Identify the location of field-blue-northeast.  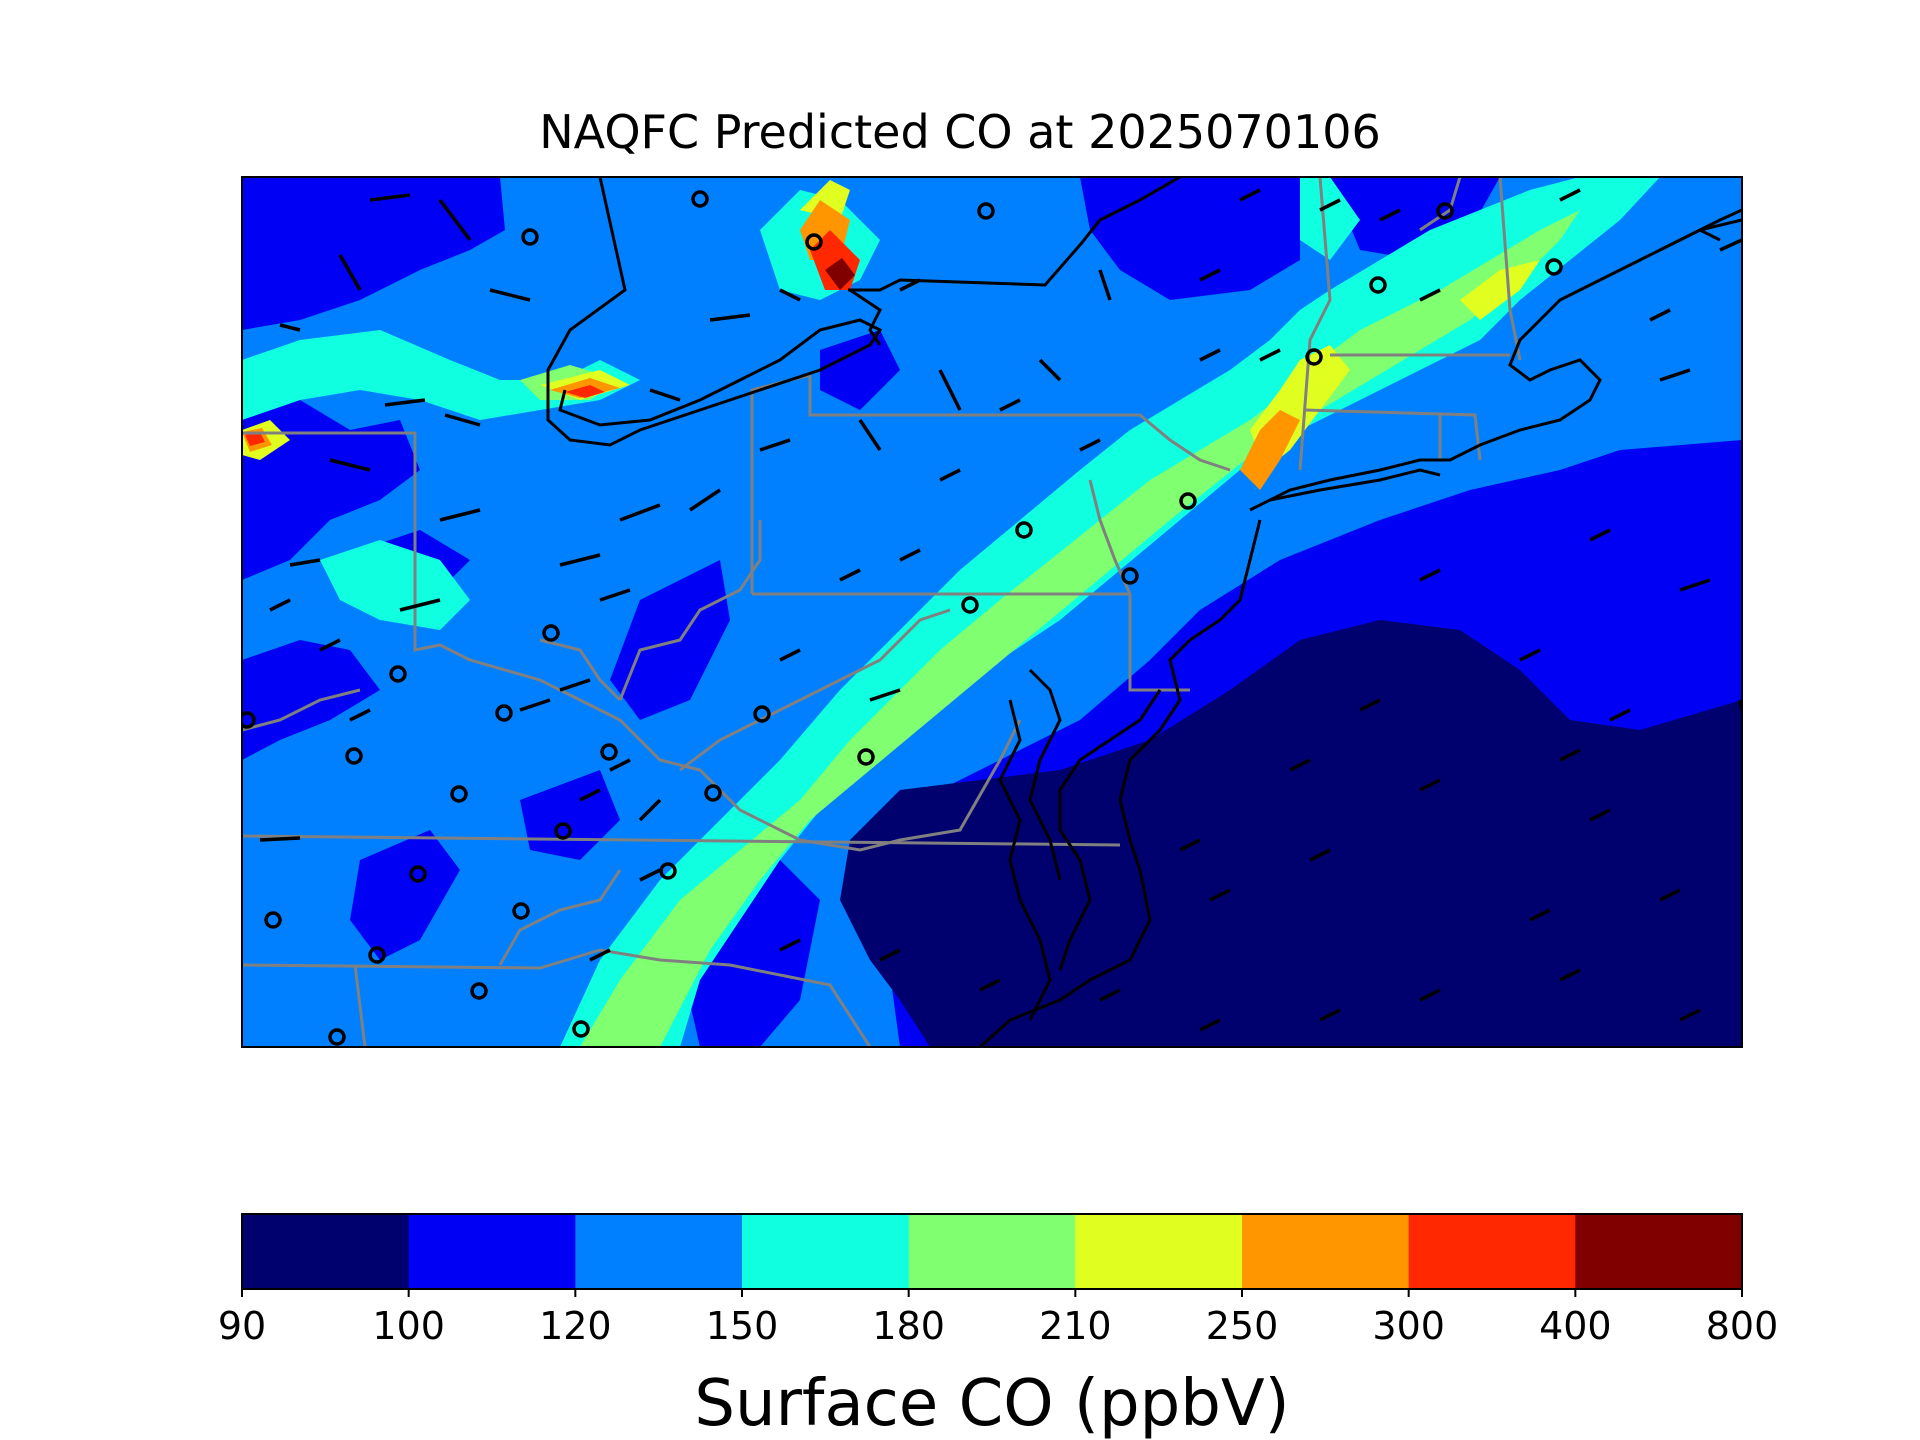
(1190, 238).